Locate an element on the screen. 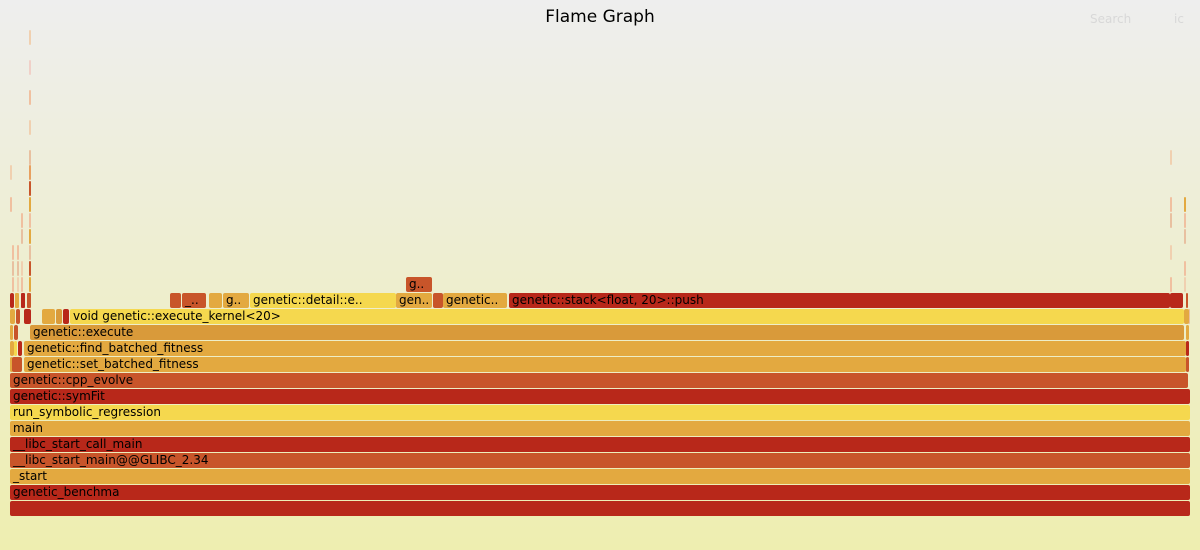 The image size is (1200, 550). flame-frame: genetic::detail::e.. is located at coordinates (323, 300).